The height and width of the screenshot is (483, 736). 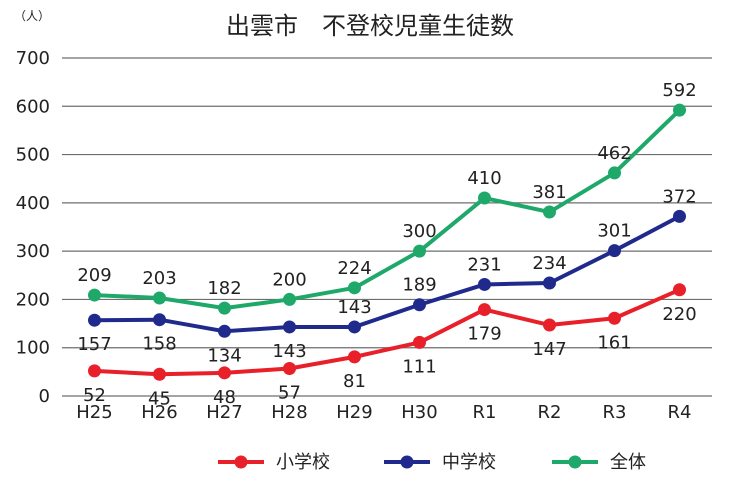 I want to click on data-label: 301, so click(x=614, y=231).